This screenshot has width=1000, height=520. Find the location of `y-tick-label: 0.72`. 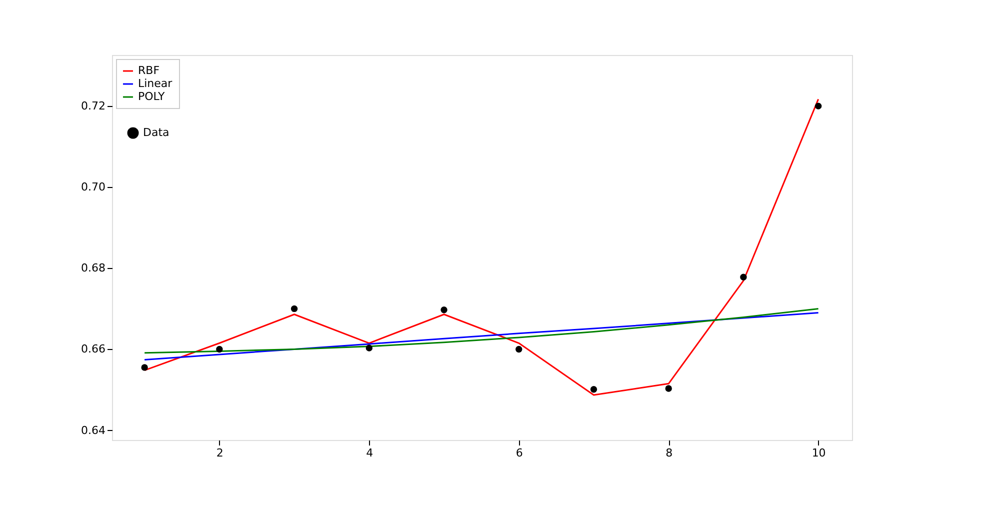

y-tick-label: 0.72 is located at coordinates (93, 106).